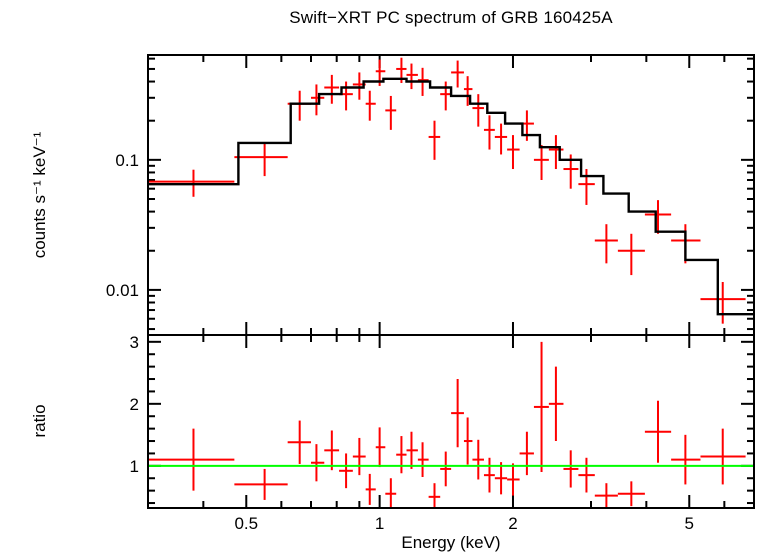  I want to click on ratio-ytick-labels: 1 2 3, so click(134, 404).